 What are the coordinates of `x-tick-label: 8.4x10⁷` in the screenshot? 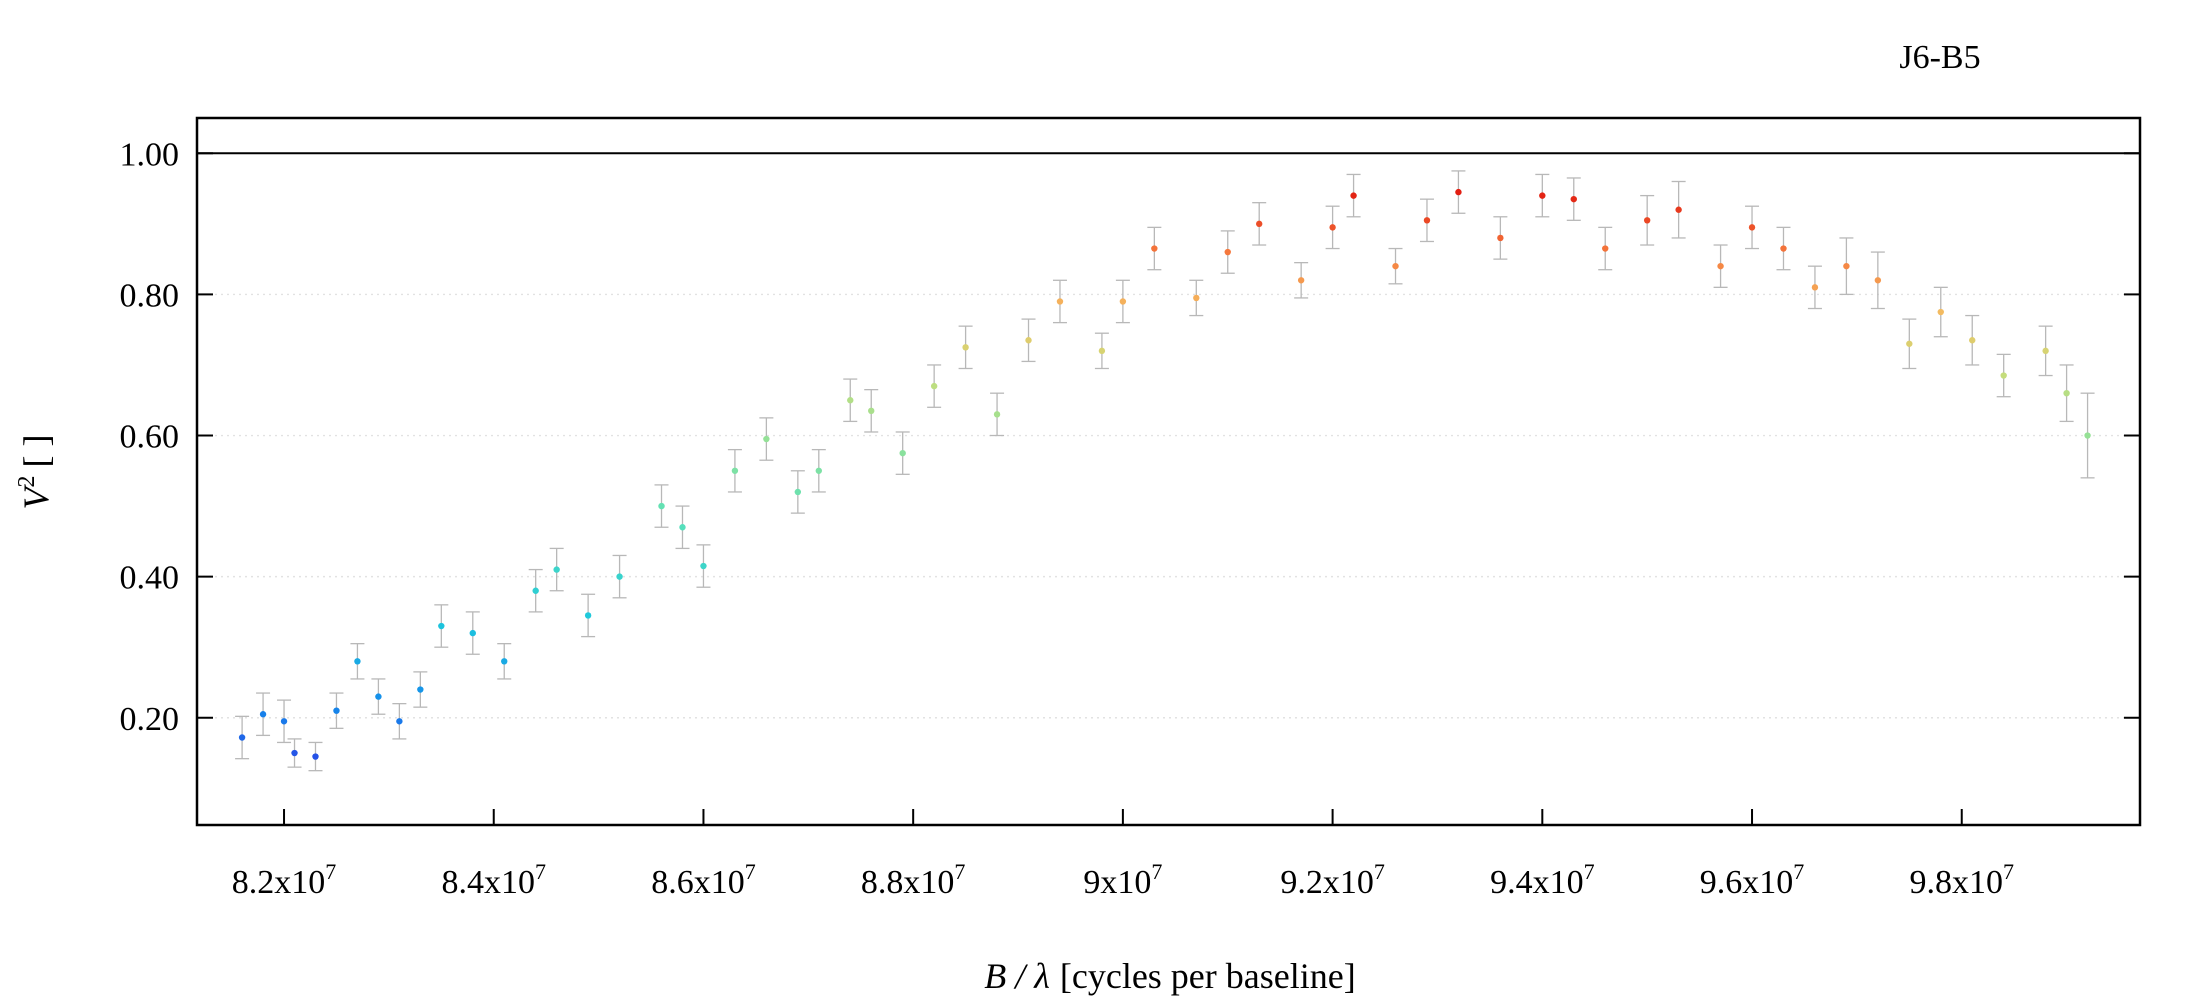 It's located at (493, 880).